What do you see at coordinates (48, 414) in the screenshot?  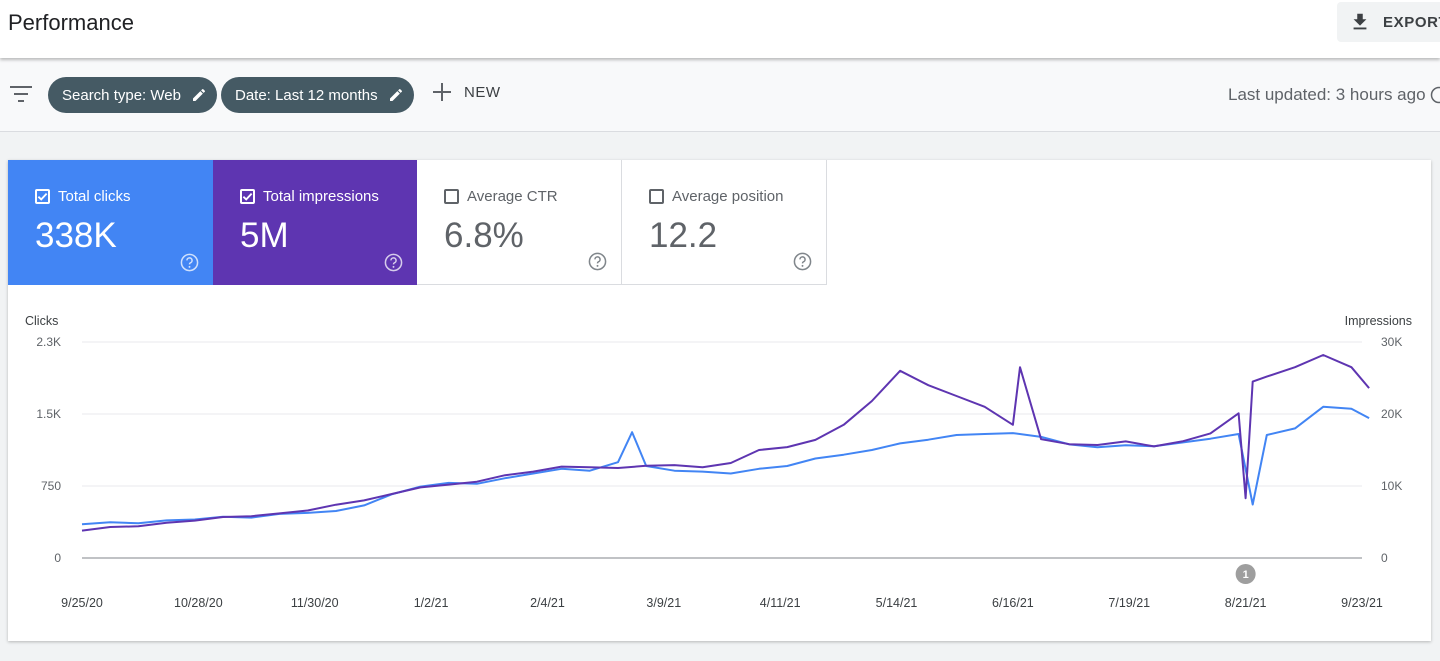 I see `y-tick-label-left: 1.5K` at bounding box center [48, 414].